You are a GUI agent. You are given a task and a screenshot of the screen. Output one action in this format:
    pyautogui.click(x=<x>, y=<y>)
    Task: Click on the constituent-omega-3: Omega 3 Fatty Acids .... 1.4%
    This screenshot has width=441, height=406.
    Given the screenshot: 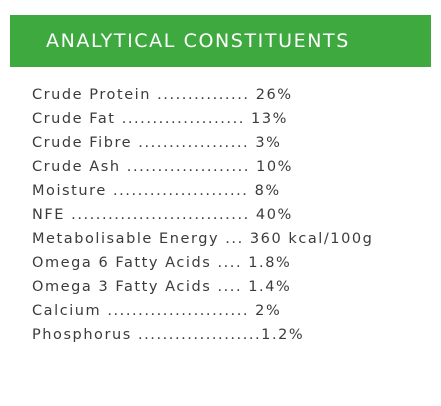 What is the action you would take?
    pyautogui.click(x=162, y=287)
    